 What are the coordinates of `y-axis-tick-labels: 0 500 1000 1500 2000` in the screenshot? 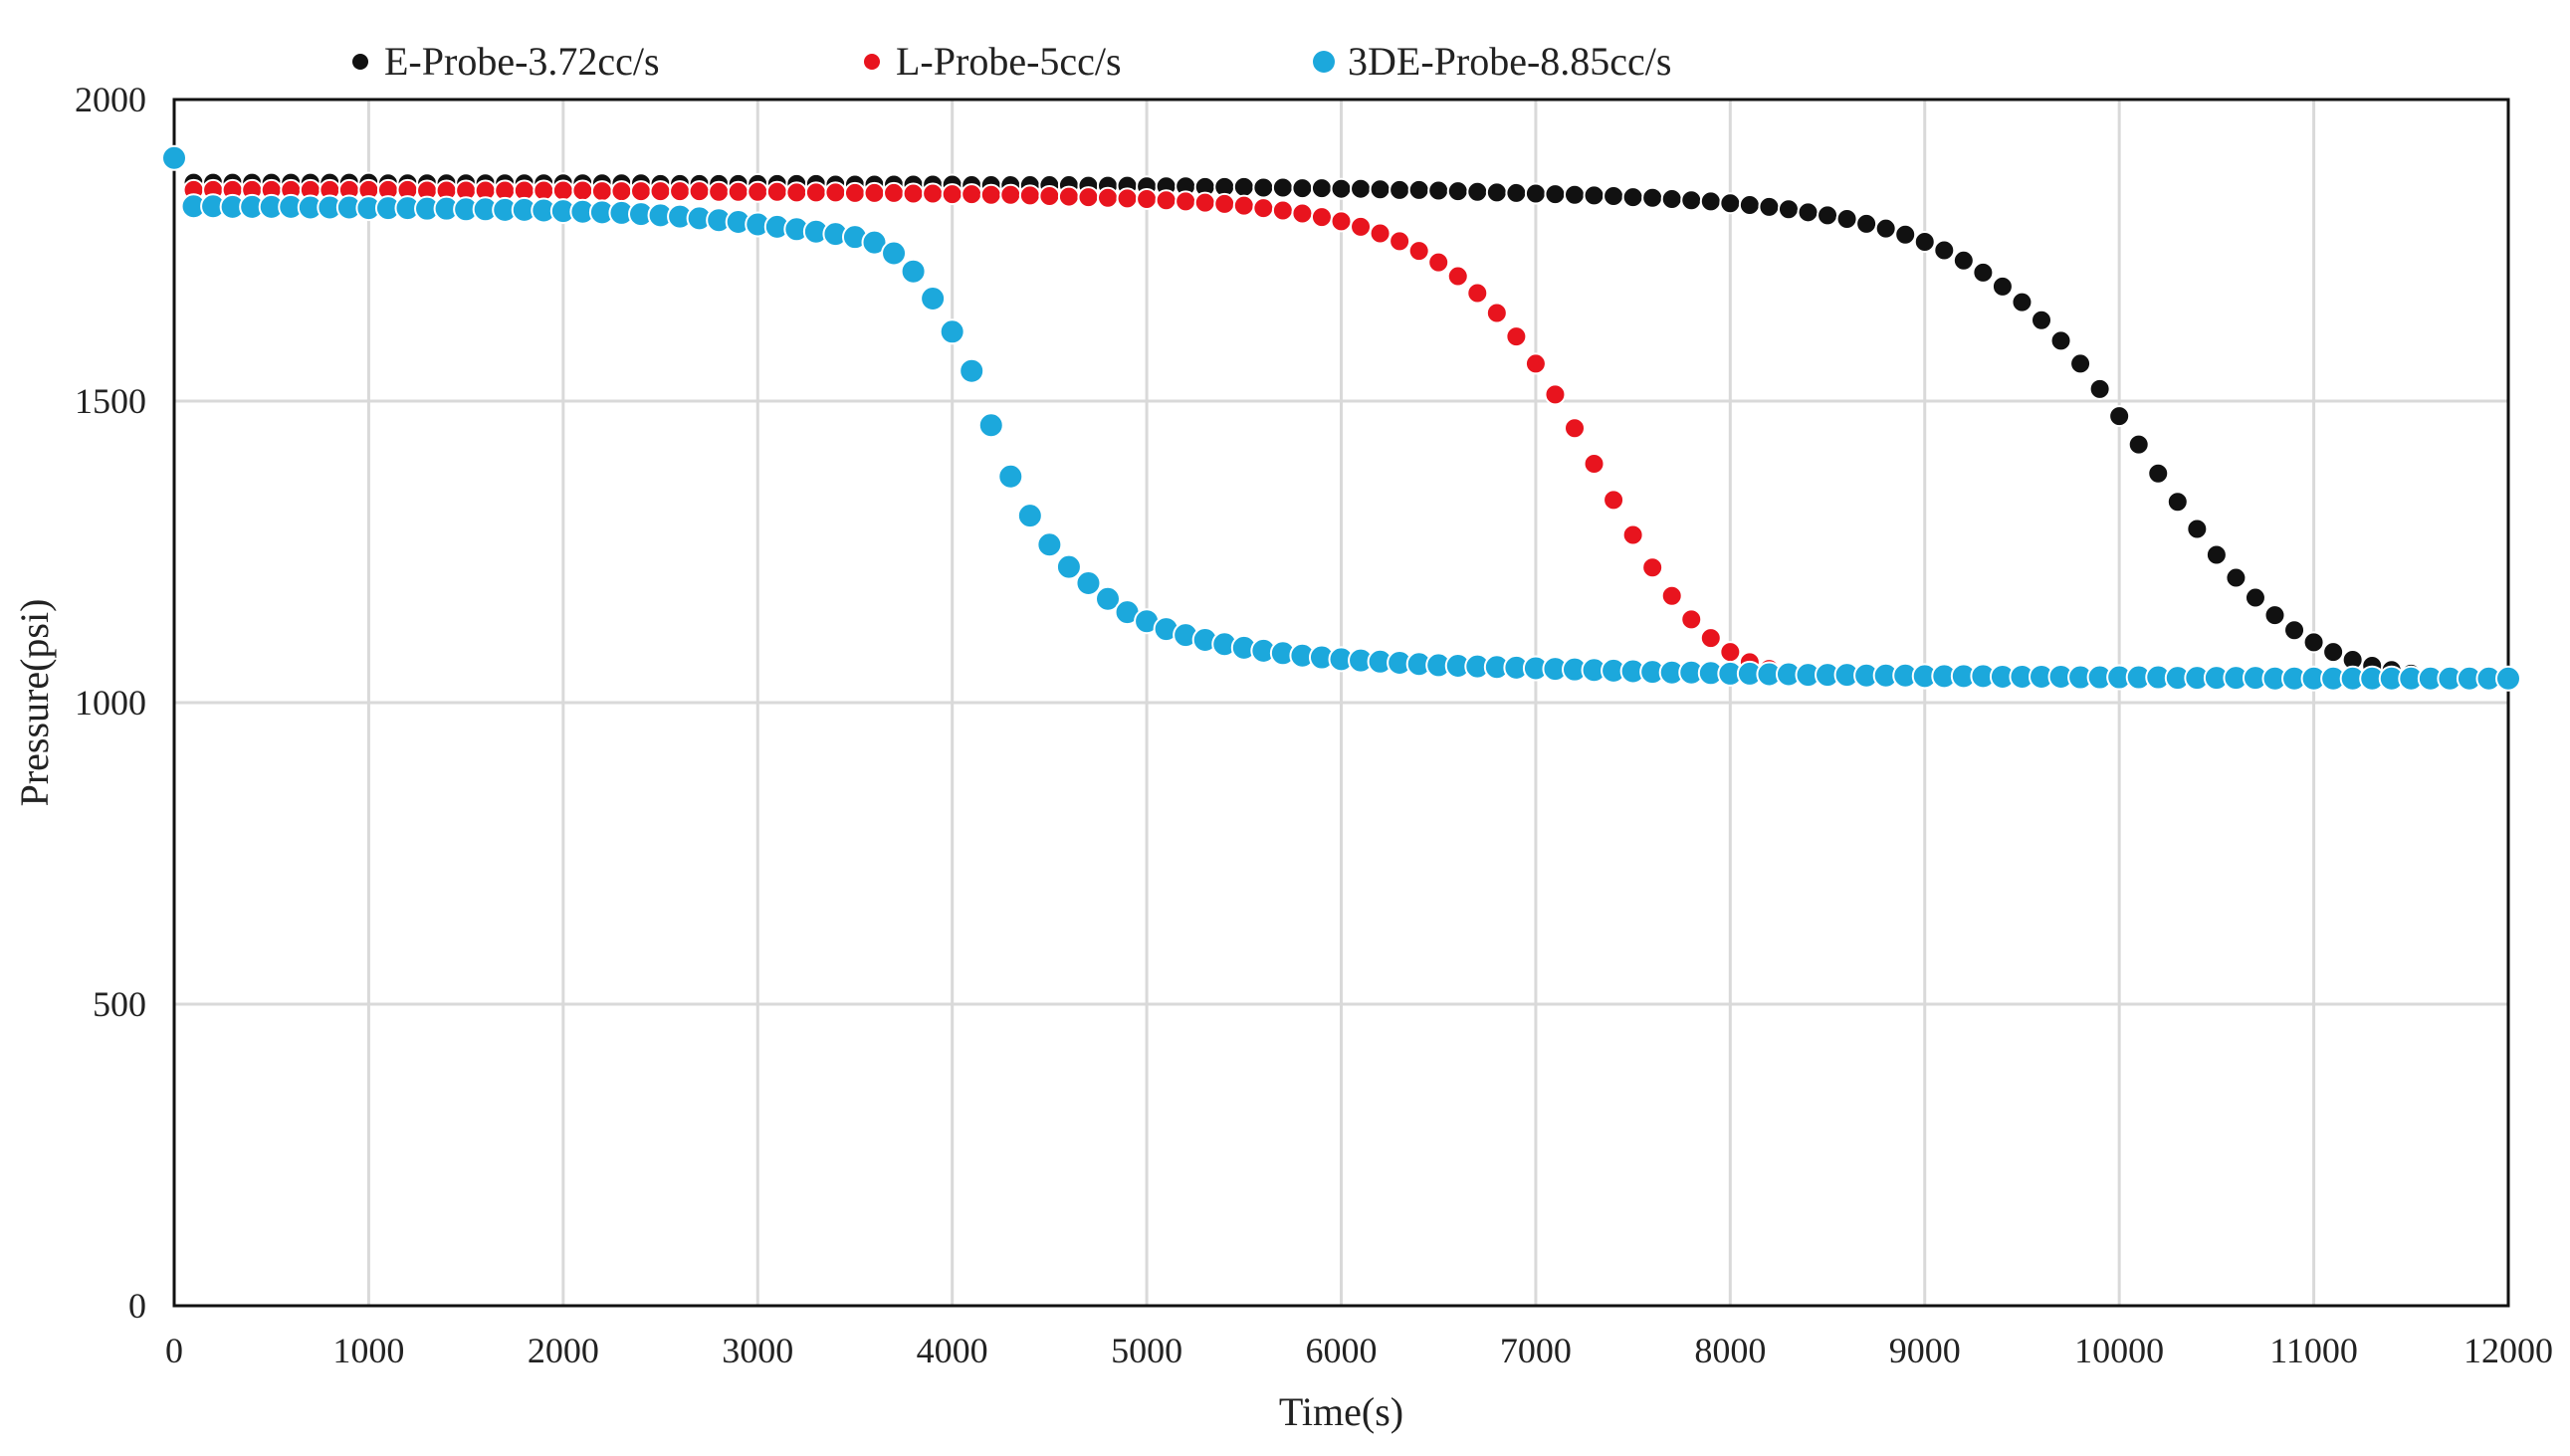 It's located at (110, 703).